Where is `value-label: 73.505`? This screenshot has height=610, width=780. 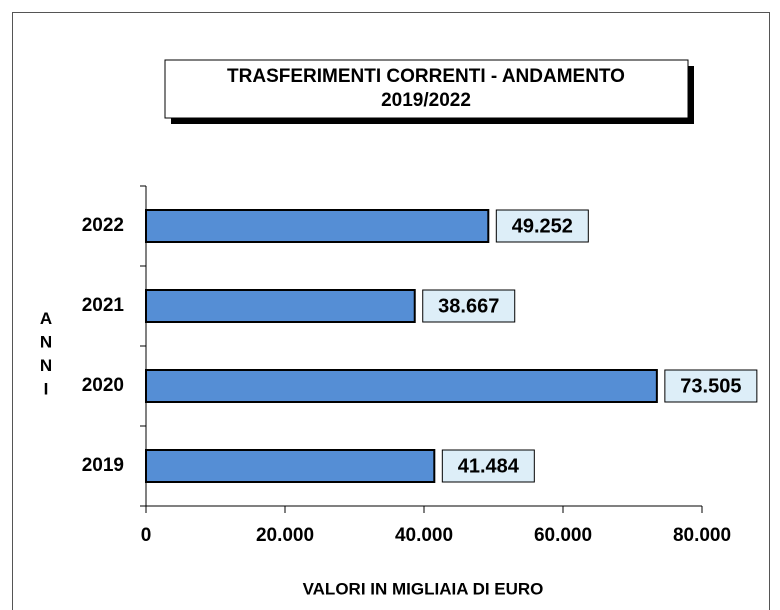 value-label: 73.505 is located at coordinates (710, 386).